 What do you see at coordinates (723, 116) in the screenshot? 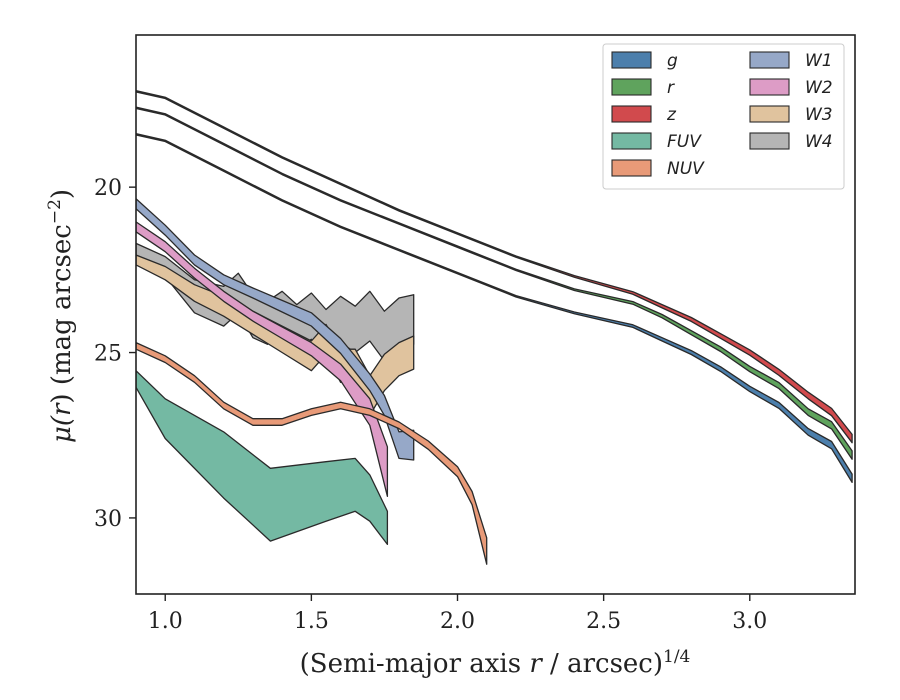
I see `legend: grz FUV NUV W1 W2 W3 W4` at bounding box center [723, 116].